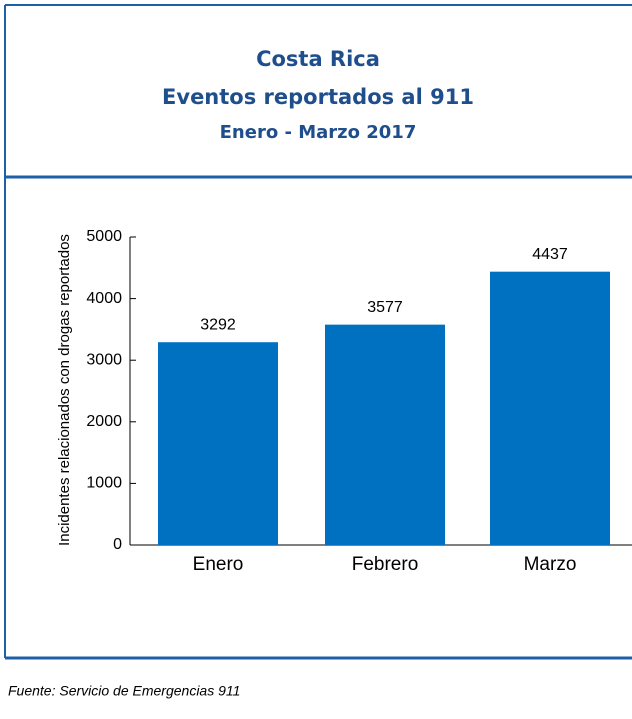 Image resolution: width=632 pixels, height=719 pixels. I want to click on y-tick-label: 3000, so click(104, 359).